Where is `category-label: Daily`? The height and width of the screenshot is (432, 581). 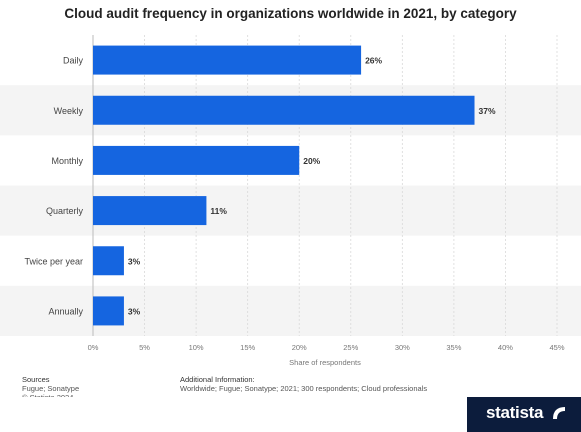
category-label: Daily is located at coordinates (73, 61).